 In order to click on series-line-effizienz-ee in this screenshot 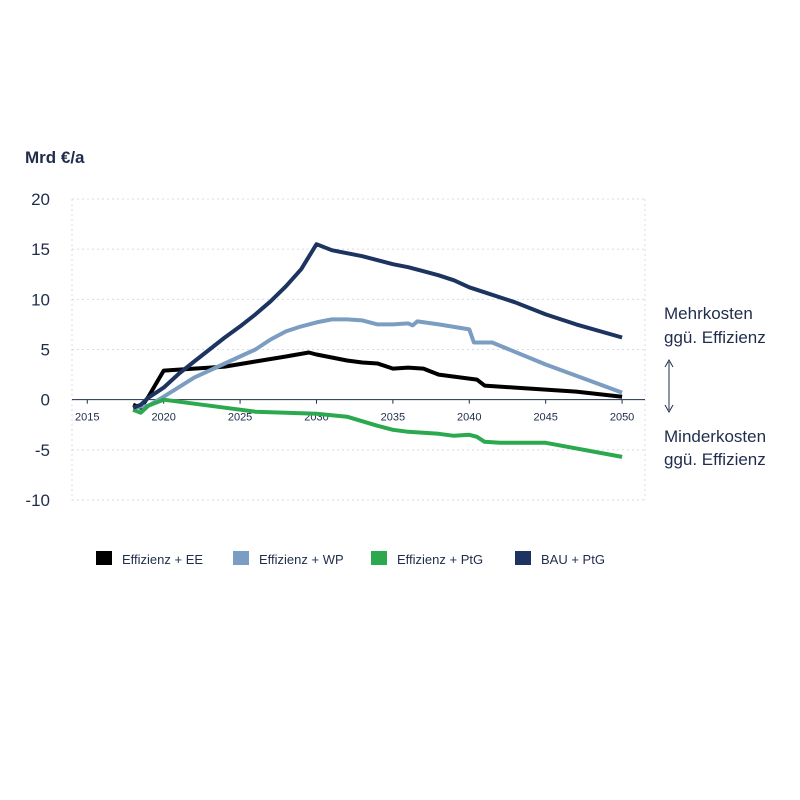, I will do `click(377, 380)`.